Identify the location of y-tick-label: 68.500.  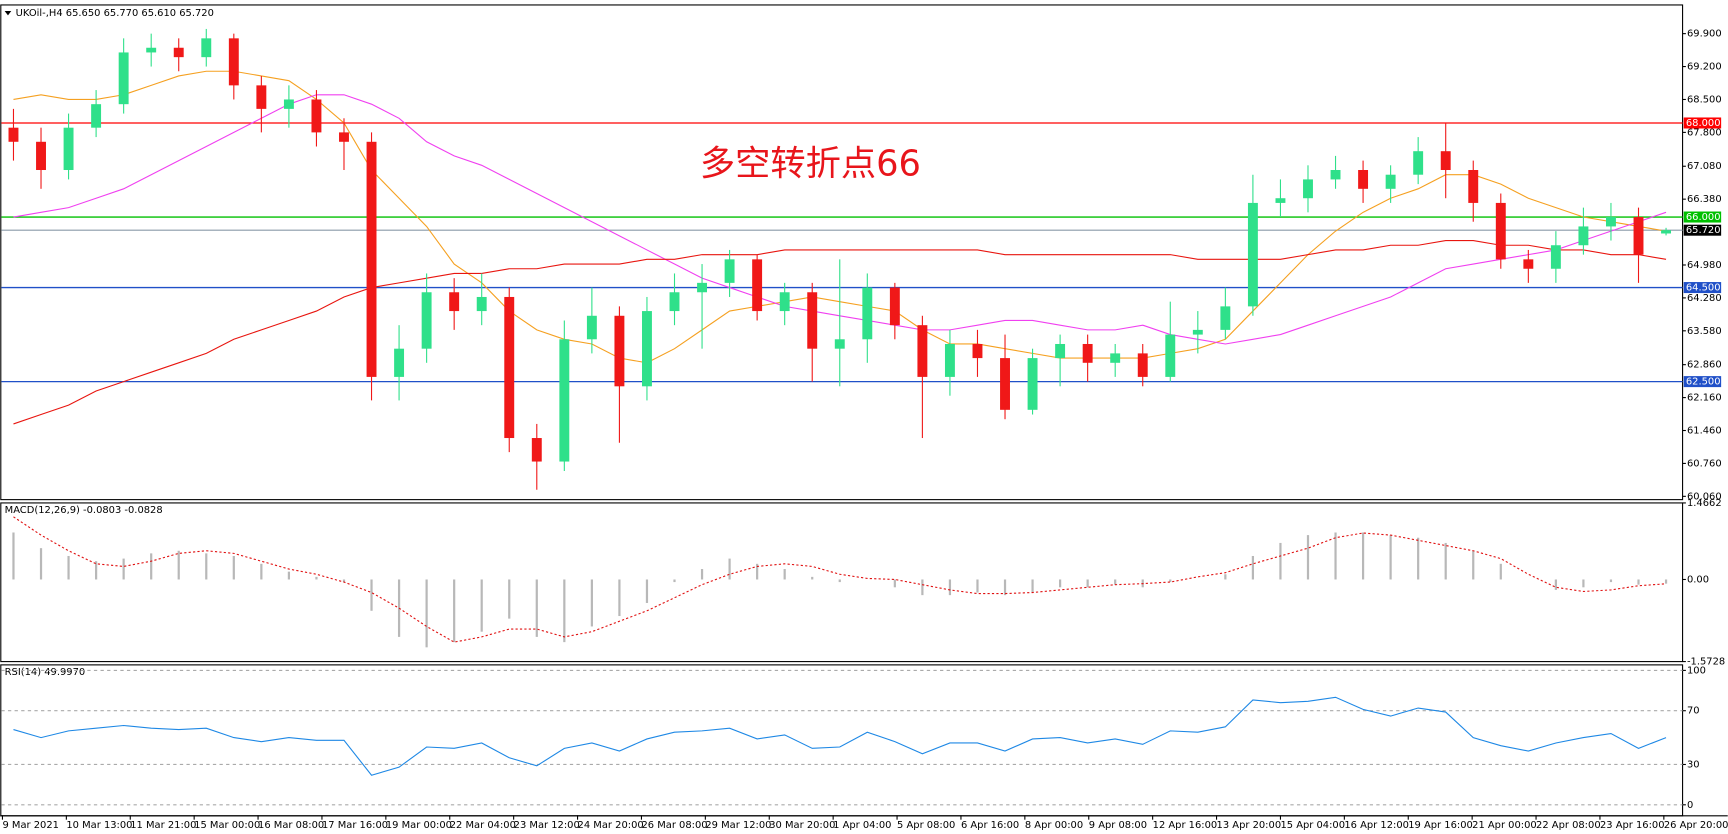
(1704, 99).